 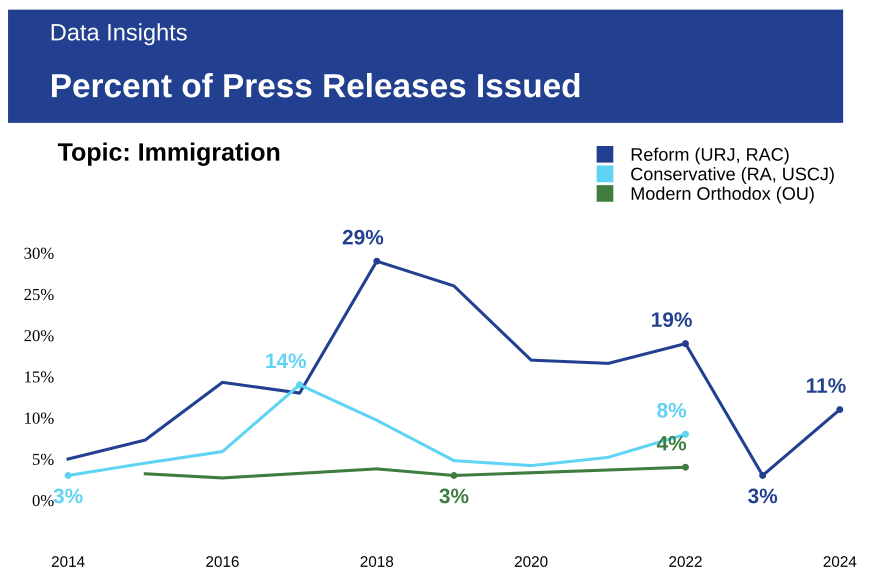 I want to click on y-tick-label: 15%, so click(x=39, y=377).